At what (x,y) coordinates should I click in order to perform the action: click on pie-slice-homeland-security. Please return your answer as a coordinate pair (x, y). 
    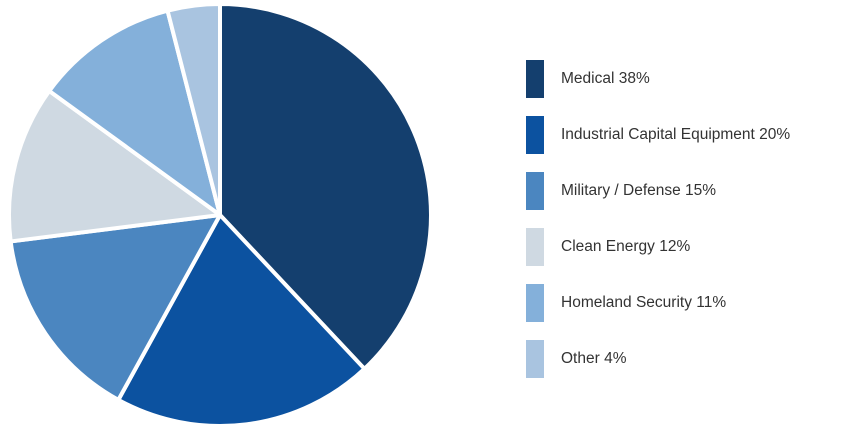
    Looking at the image, I should click on (134, 112).